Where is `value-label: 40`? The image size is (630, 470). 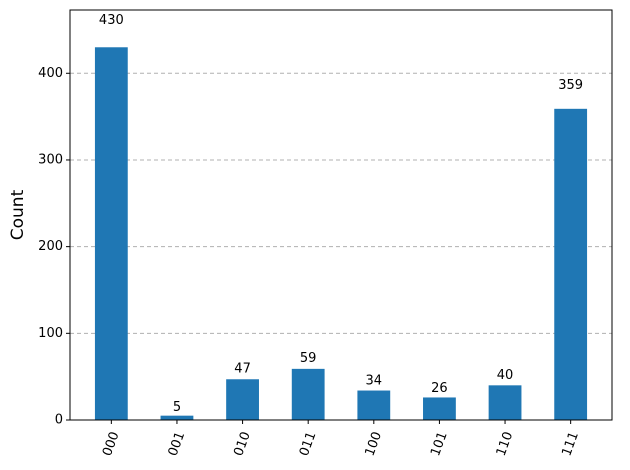
value-label: 40 is located at coordinates (505, 375).